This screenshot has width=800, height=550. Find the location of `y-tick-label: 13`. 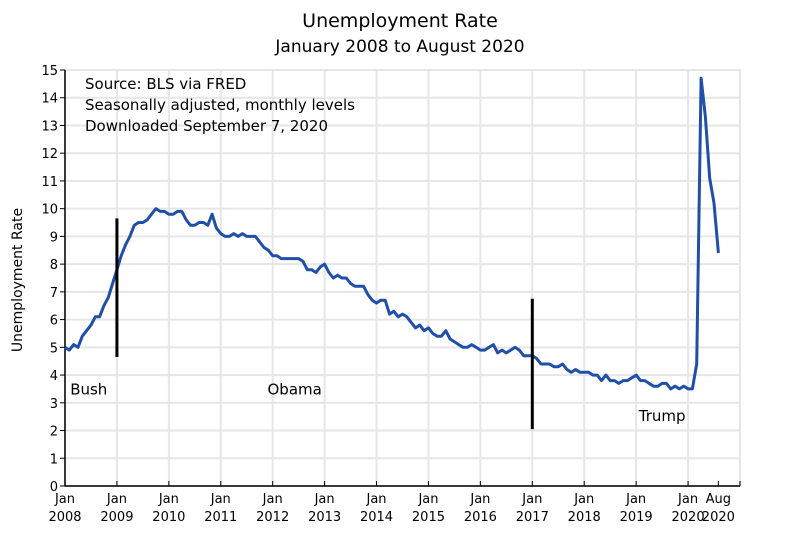

y-tick-label: 13 is located at coordinates (49, 126).